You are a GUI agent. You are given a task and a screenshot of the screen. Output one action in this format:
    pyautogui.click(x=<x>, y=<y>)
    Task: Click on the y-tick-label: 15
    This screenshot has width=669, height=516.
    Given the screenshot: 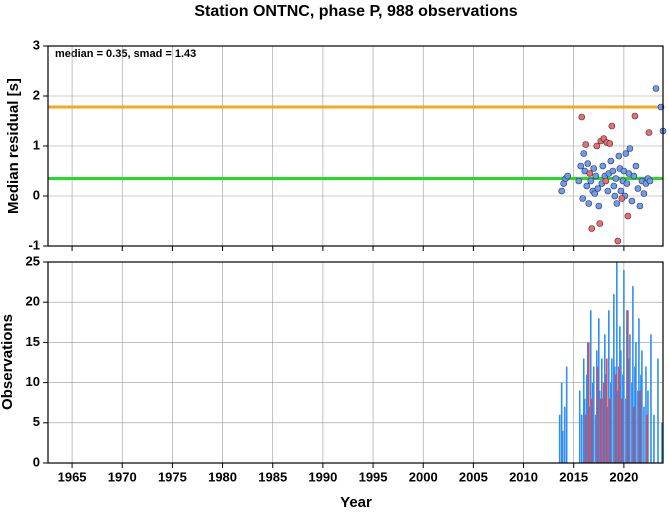 What is the action you would take?
    pyautogui.click(x=33, y=341)
    